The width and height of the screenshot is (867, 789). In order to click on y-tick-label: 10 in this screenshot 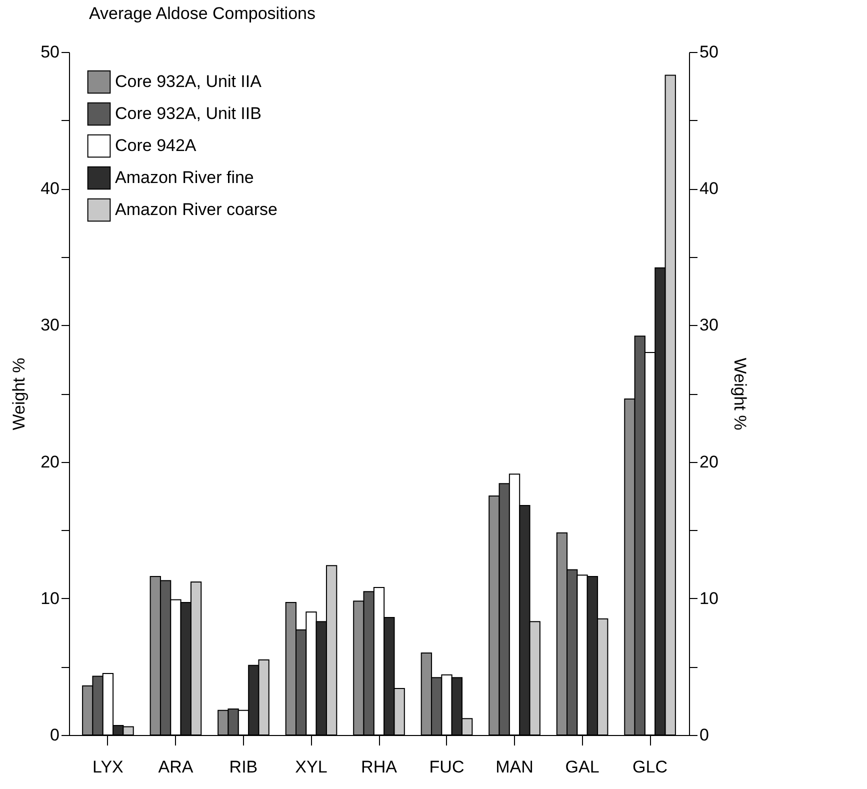, I will do `click(50, 598)`.